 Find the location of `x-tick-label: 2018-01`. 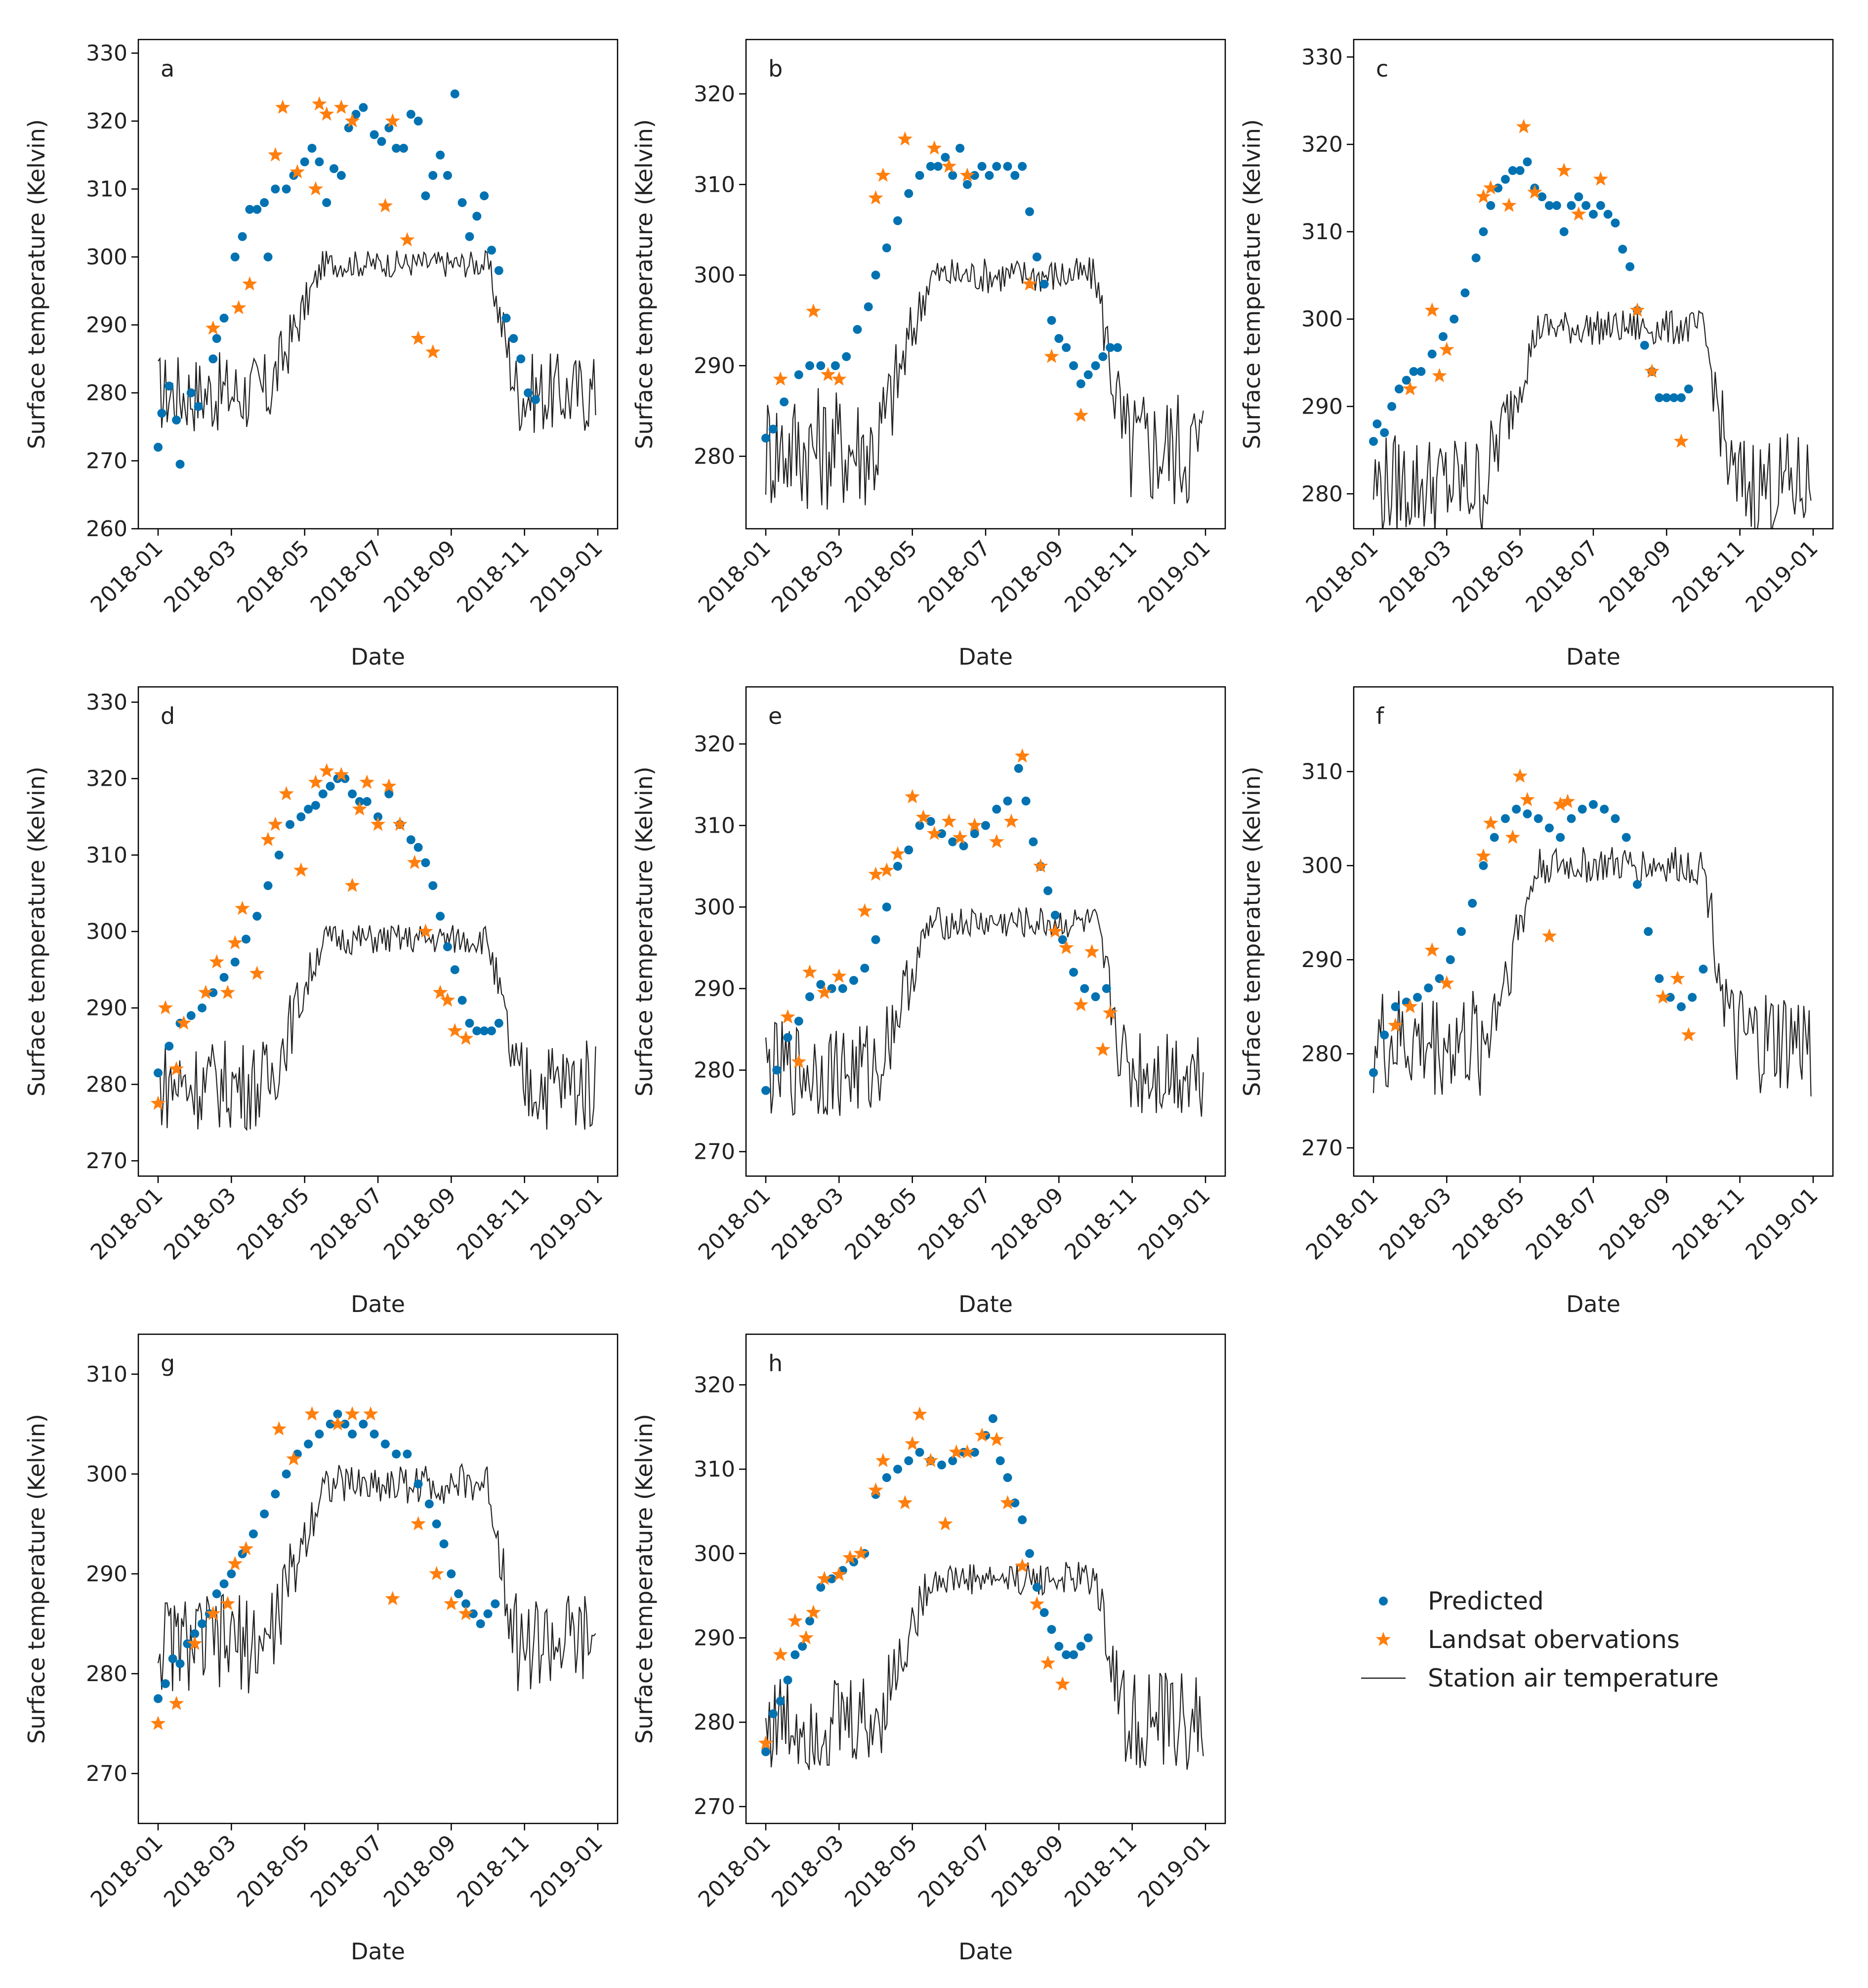

x-tick-label: 2018-01 is located at coordinates (127, 1871).